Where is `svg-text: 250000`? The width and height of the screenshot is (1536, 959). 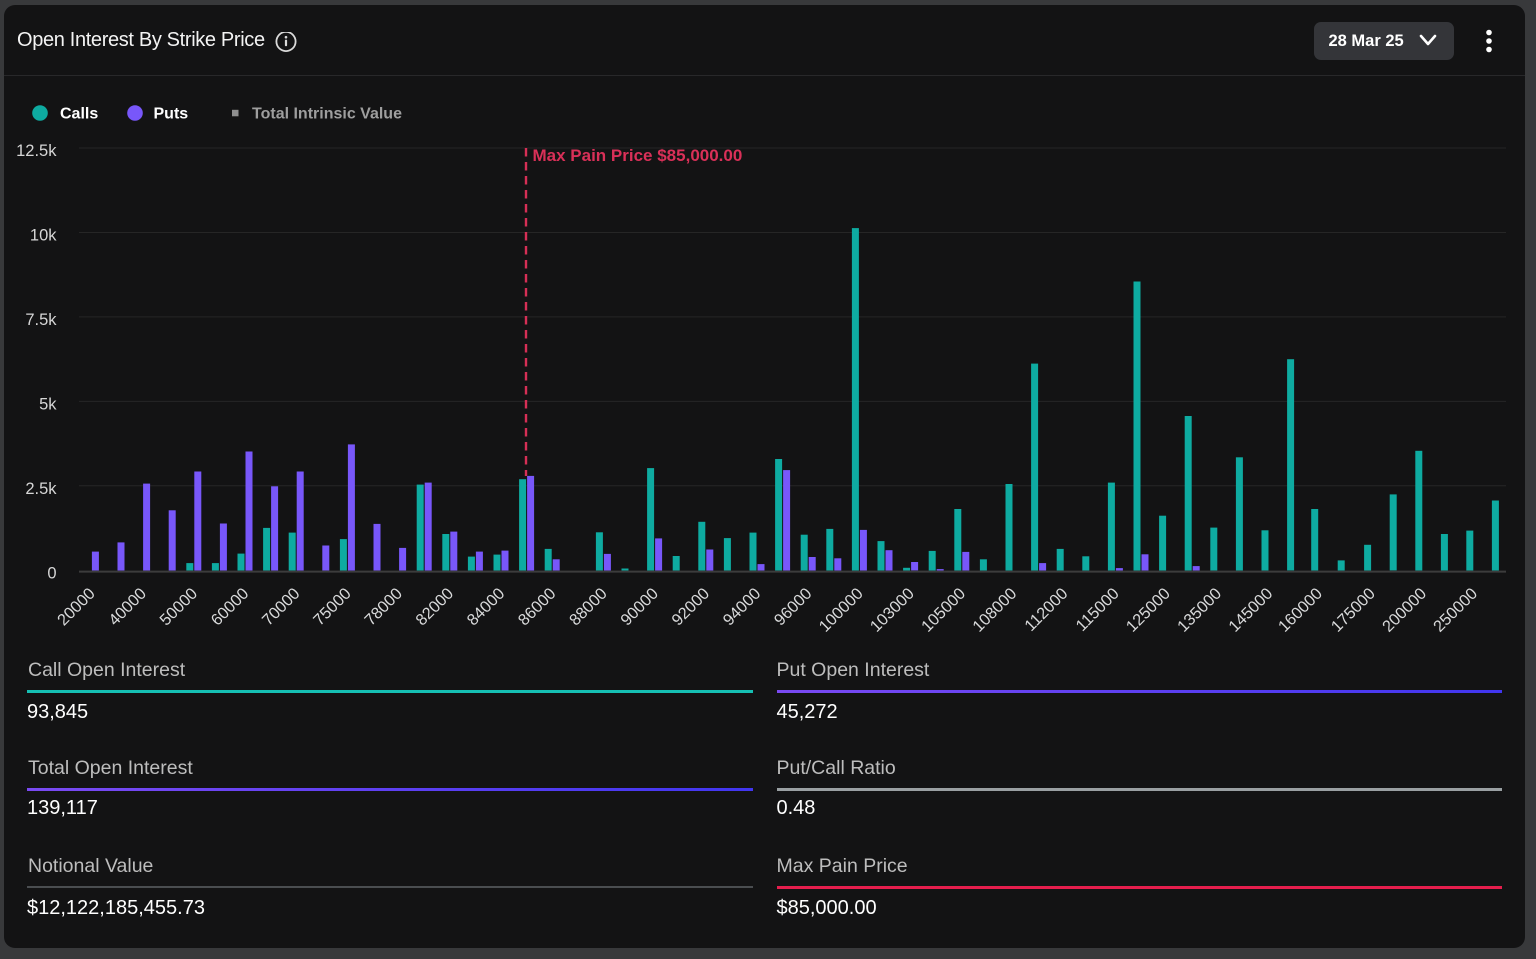
svg-text: 250000 is located at coordinates (1455, 610).